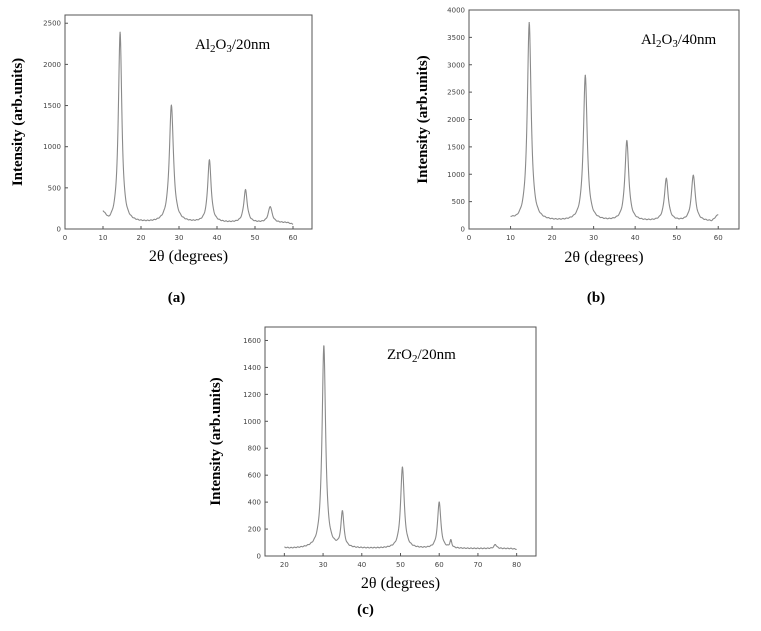  I want to click on panel-letter: (a), so click(177, 298).